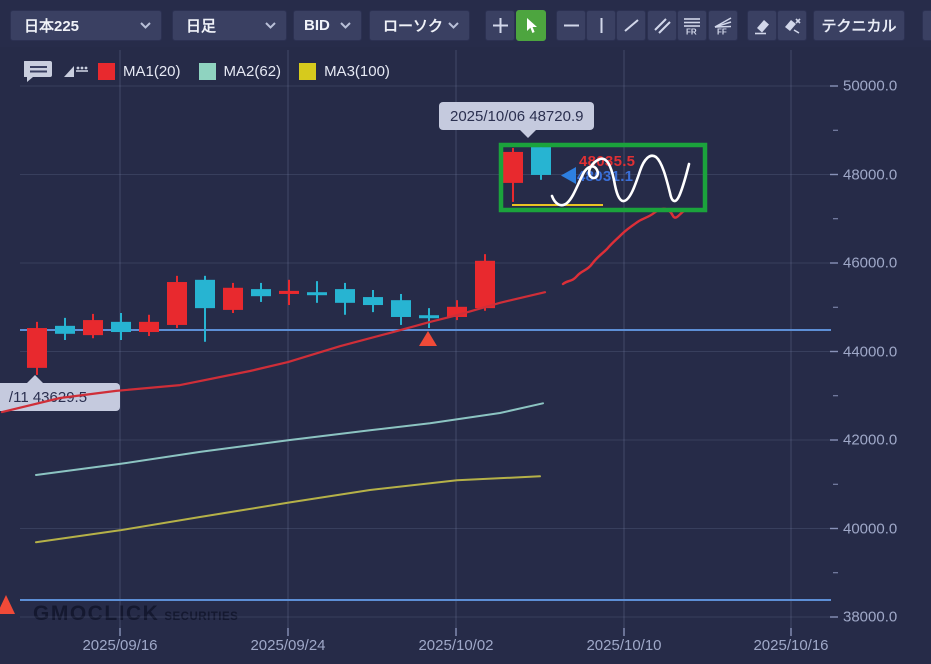 This screenshot has width=931, height=664. I want to click on toolbar: 日本225 日足 BID ローソク, so click(465, 23).